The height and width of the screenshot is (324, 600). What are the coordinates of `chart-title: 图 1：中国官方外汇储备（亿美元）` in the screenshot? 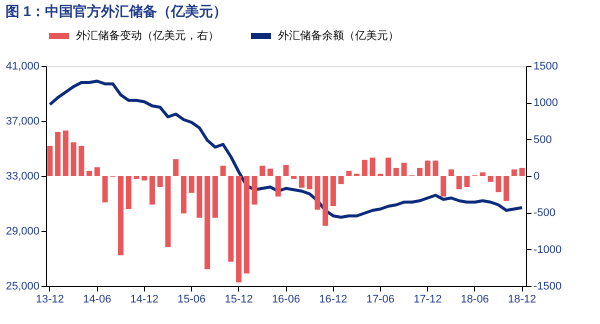 It's located at (116, 11).